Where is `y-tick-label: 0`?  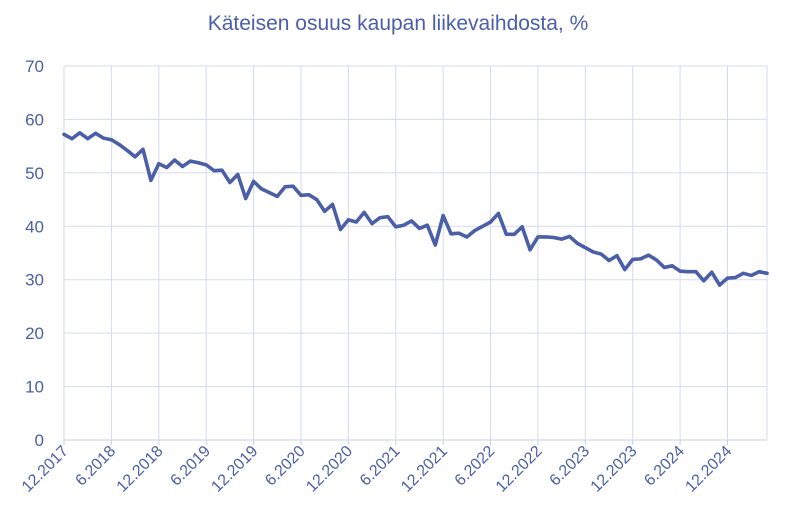 y-tick-label: 0 is located at coordinates (39, 440).